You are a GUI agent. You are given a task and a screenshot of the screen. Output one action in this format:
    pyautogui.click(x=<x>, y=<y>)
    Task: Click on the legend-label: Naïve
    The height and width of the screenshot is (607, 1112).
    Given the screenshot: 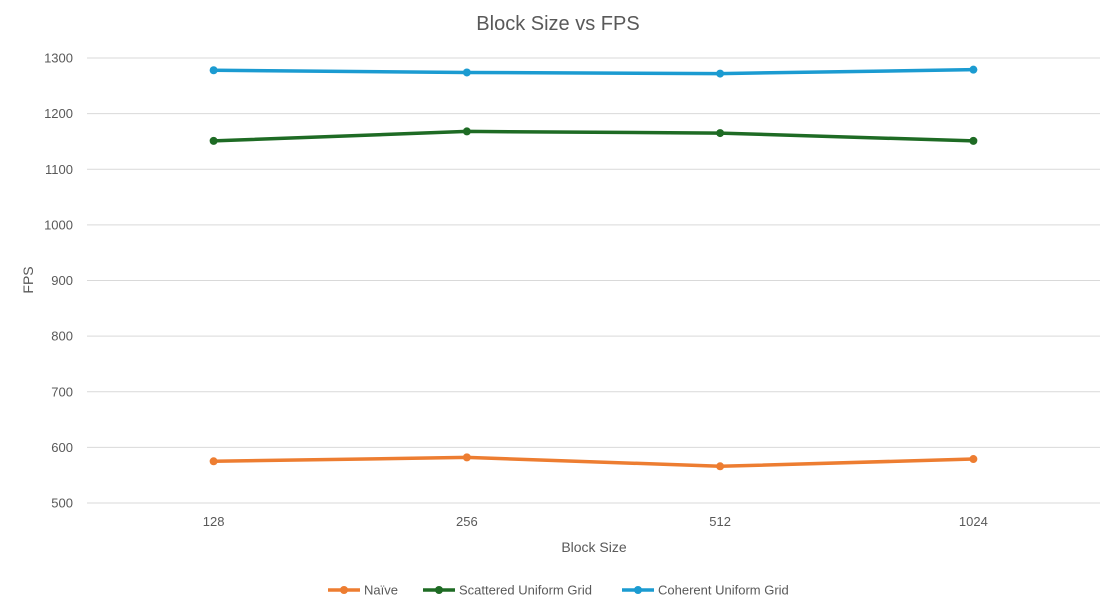 What is the action you would take?
    pyautogui.click(x=381, y=590)
    